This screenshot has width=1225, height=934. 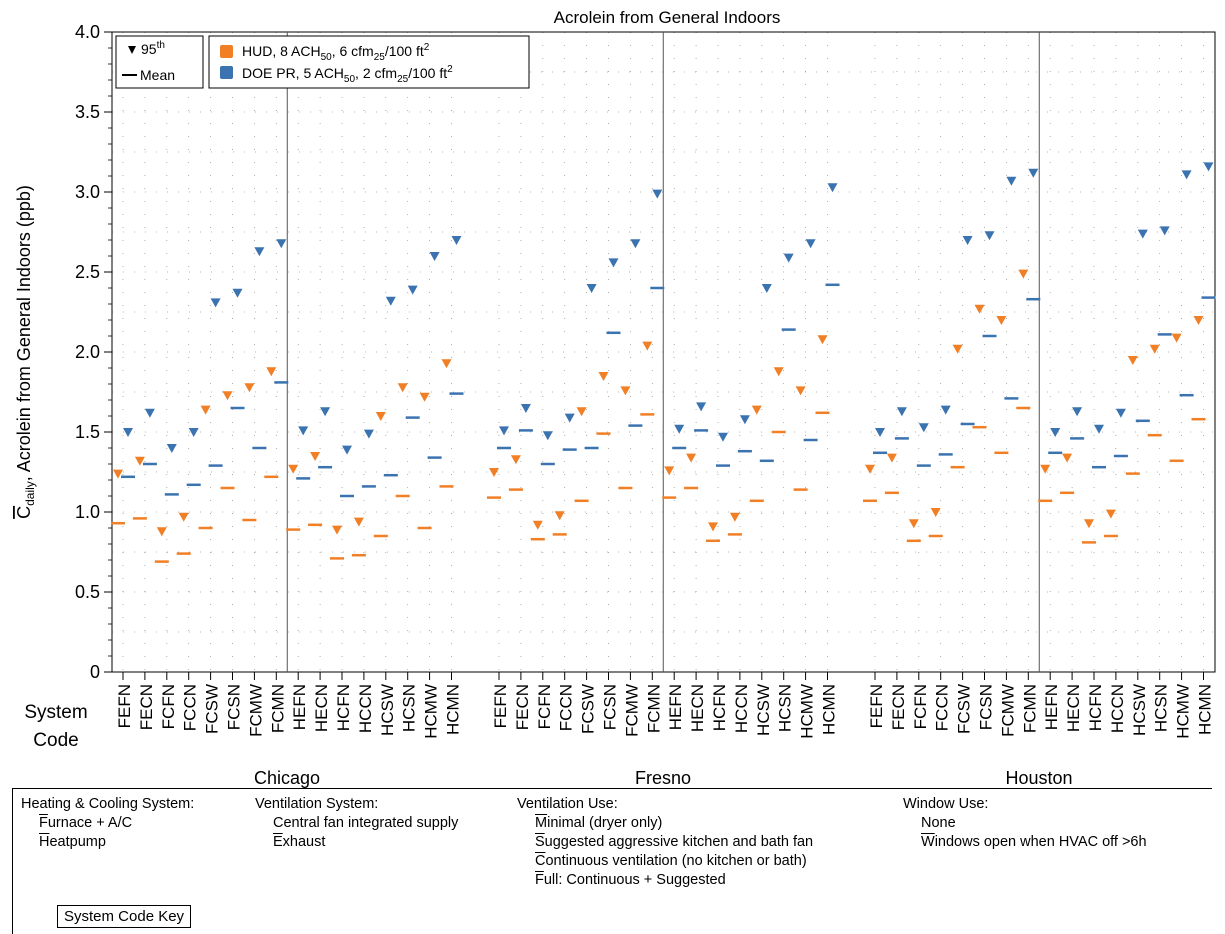 What do you see at coordinates (87, 112) in the screenshot?
I see `y-tick-label: 3.5` at bounding box center [87, 112].